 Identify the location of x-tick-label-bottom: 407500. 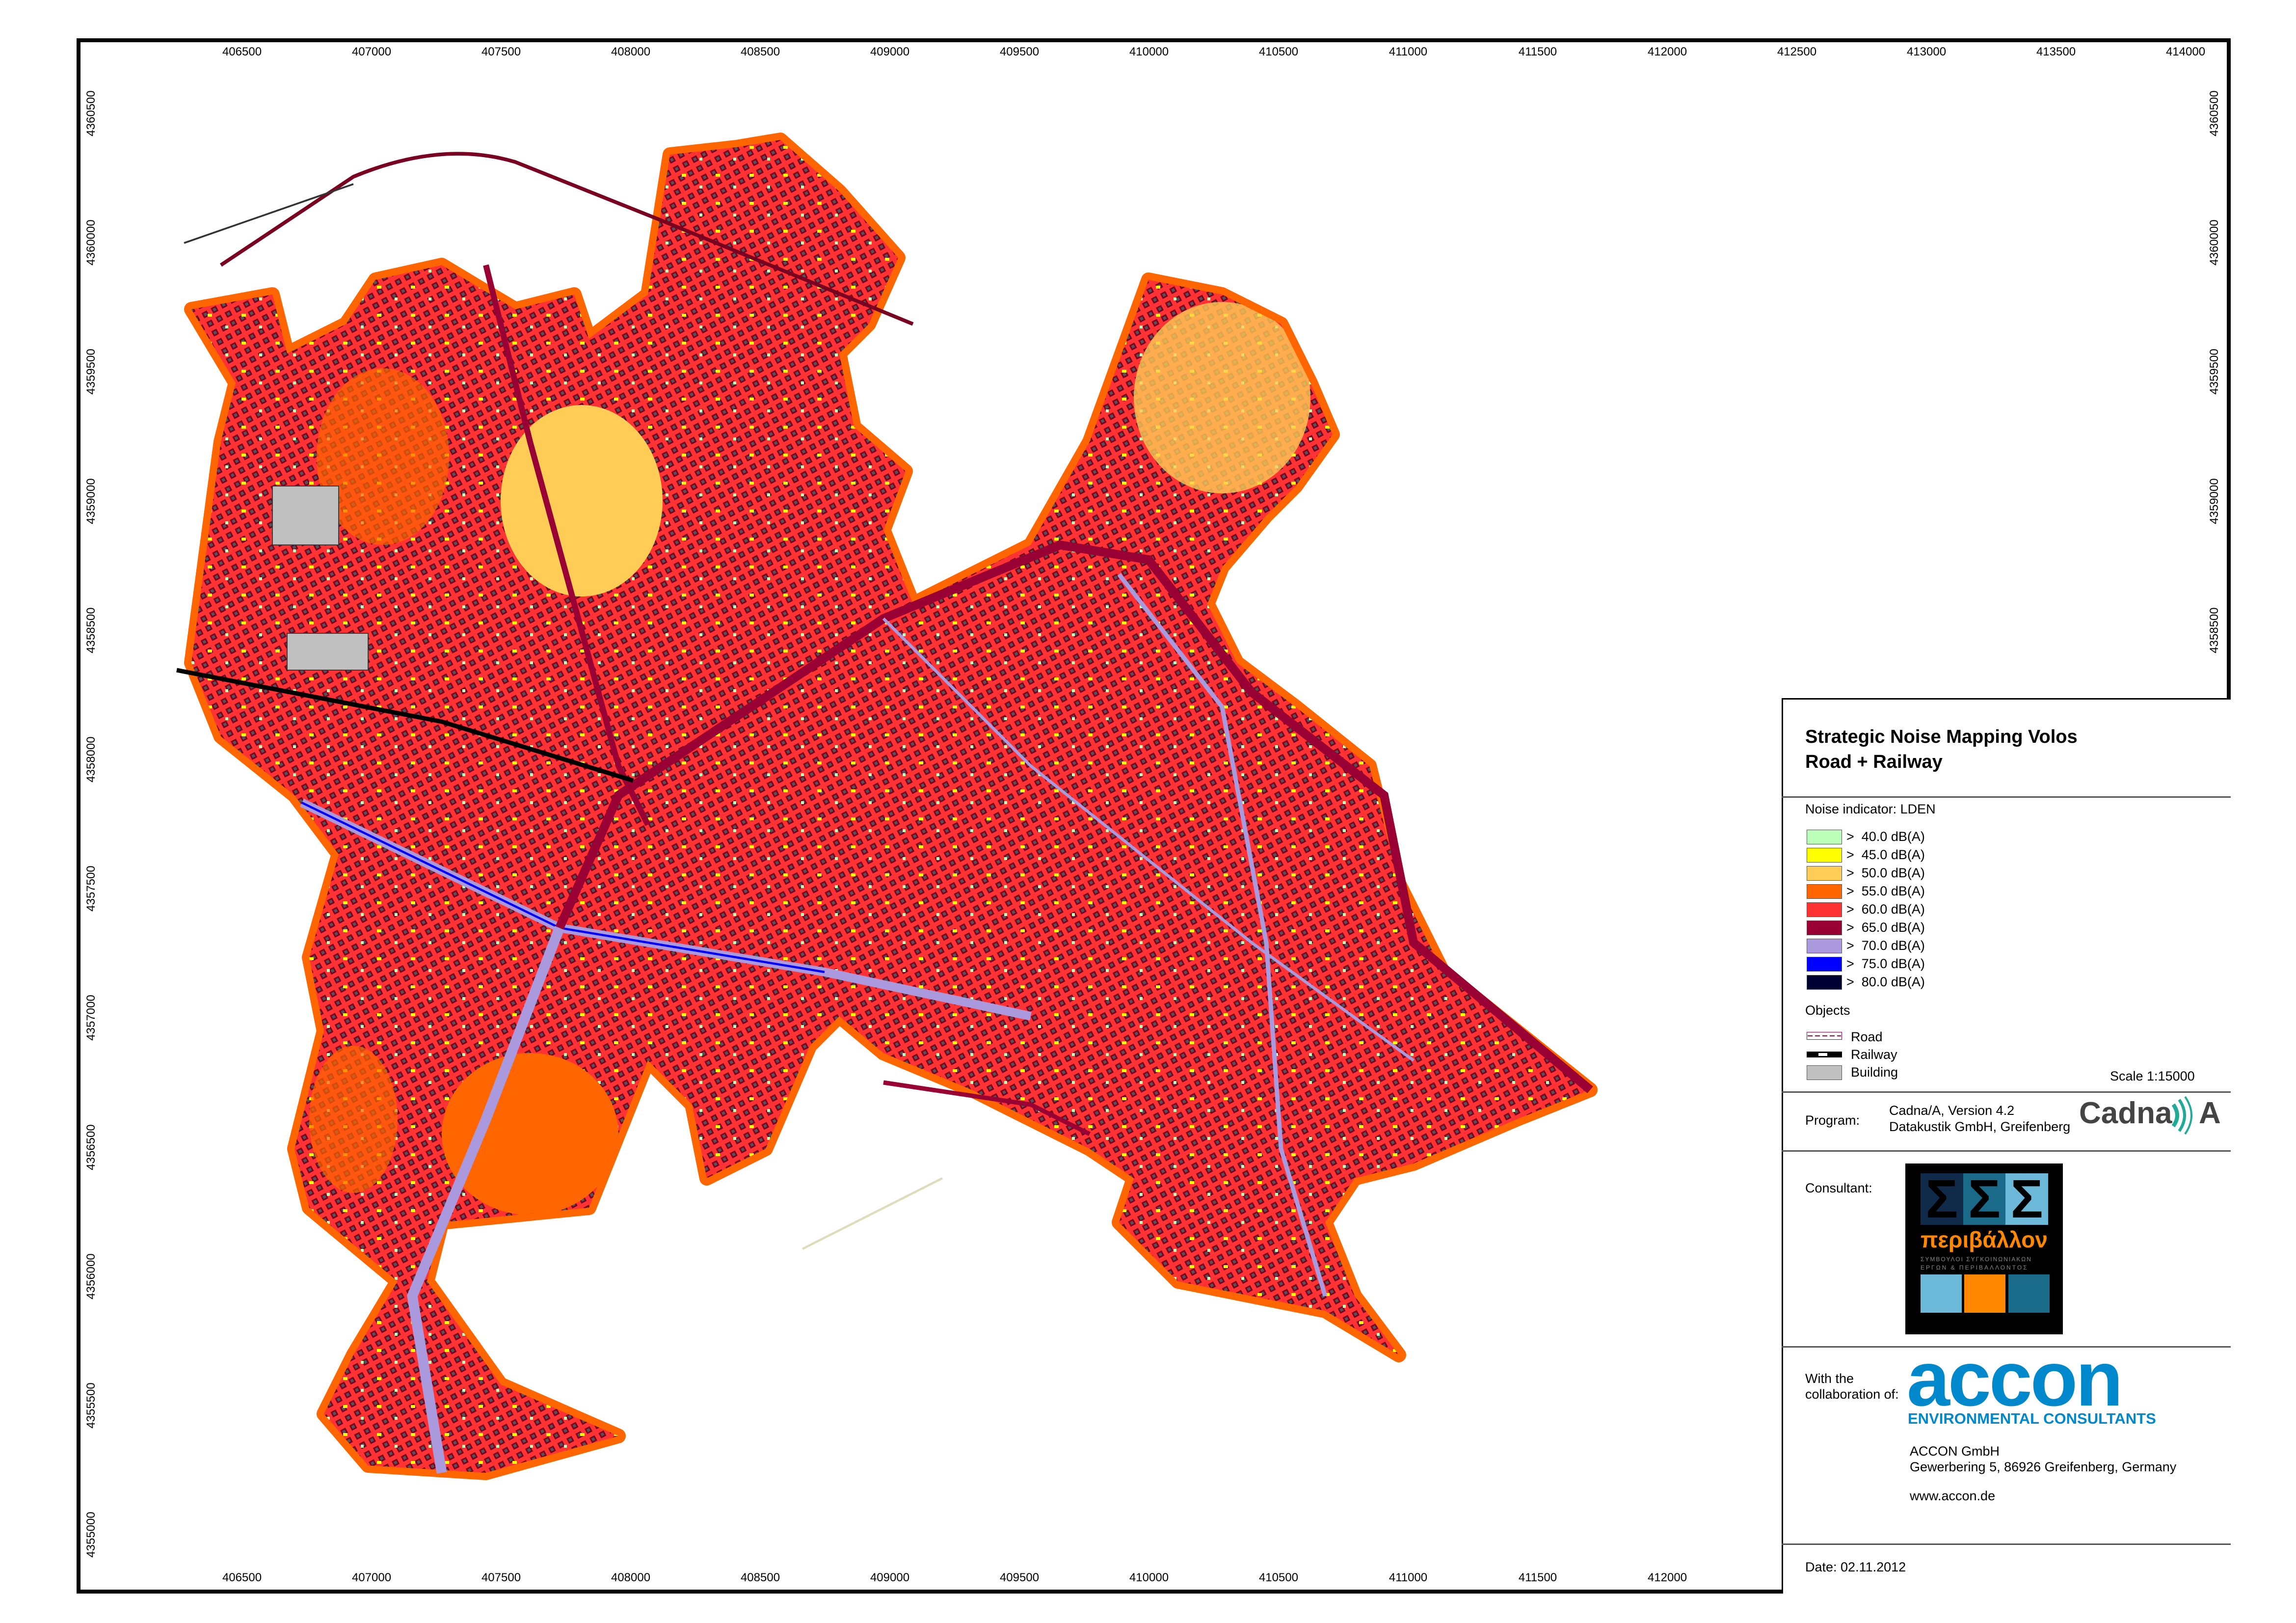
(501, 1577).